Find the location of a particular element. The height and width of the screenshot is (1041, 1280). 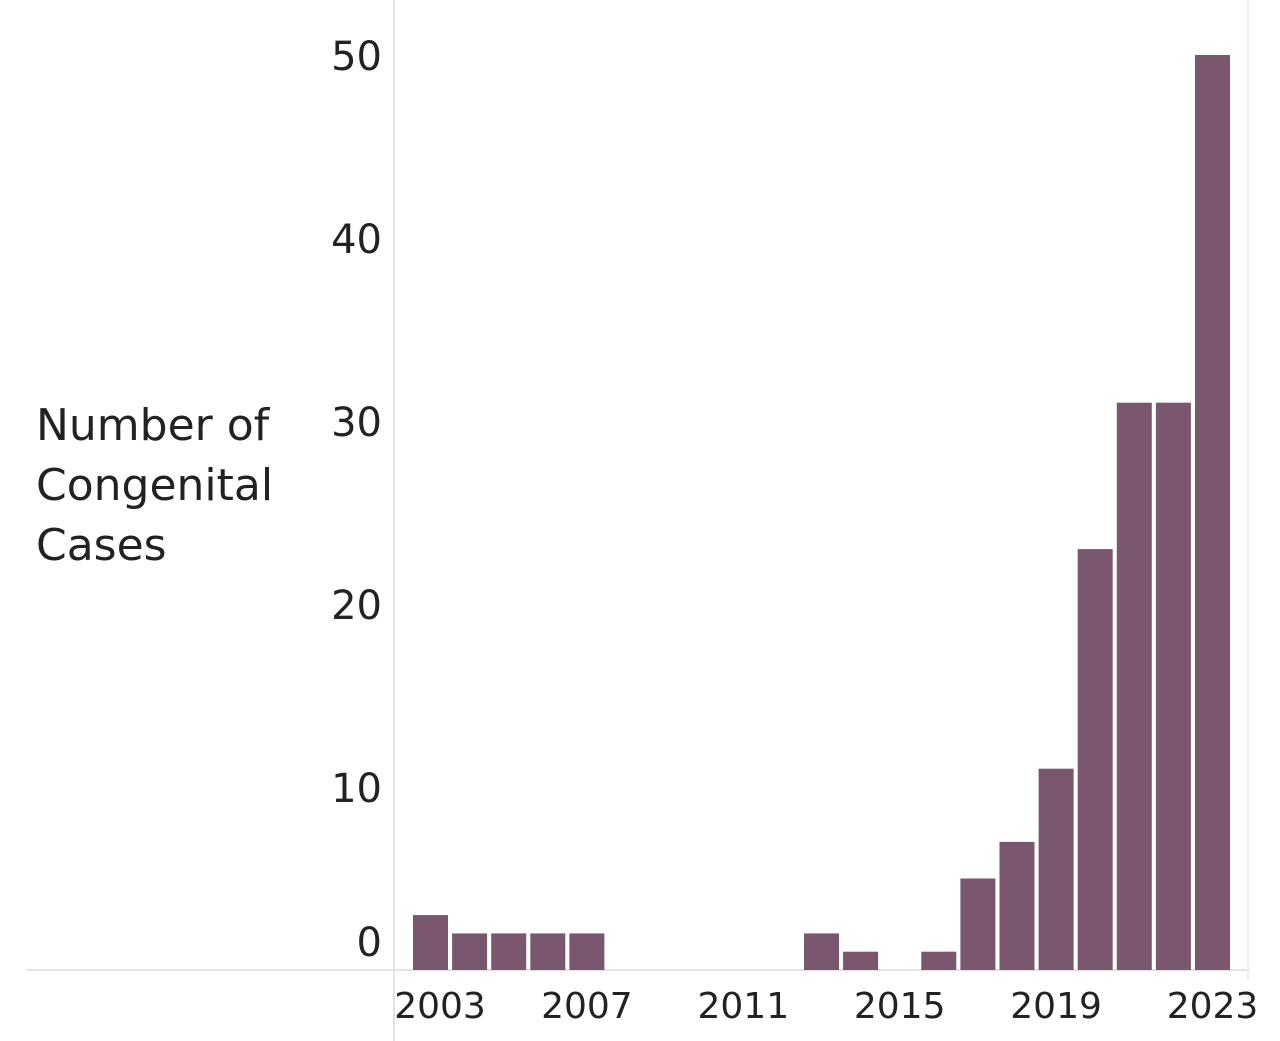

y-axis-title: Number of Congenital Cases is located at coordinates (154, 485).